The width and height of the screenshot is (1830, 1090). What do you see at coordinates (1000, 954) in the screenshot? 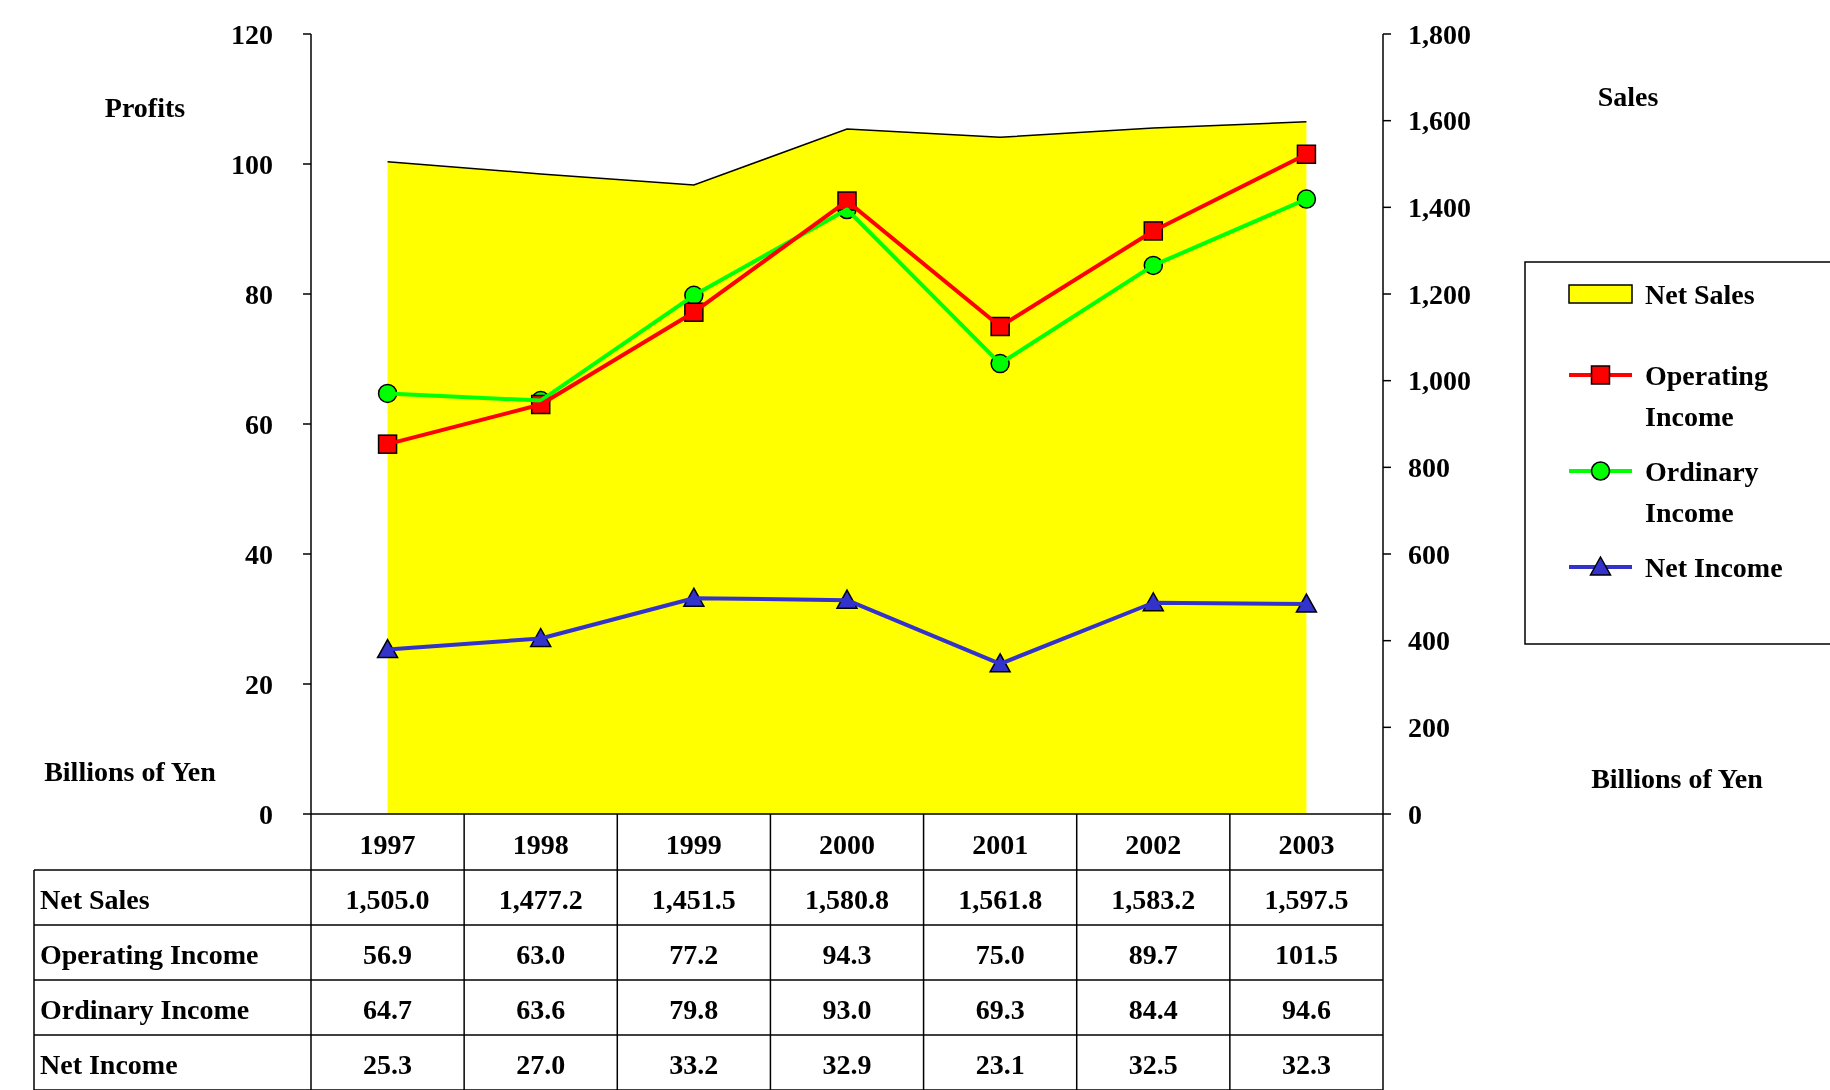
I see `data-label: 75.0` at bounding box center [1000, 954].